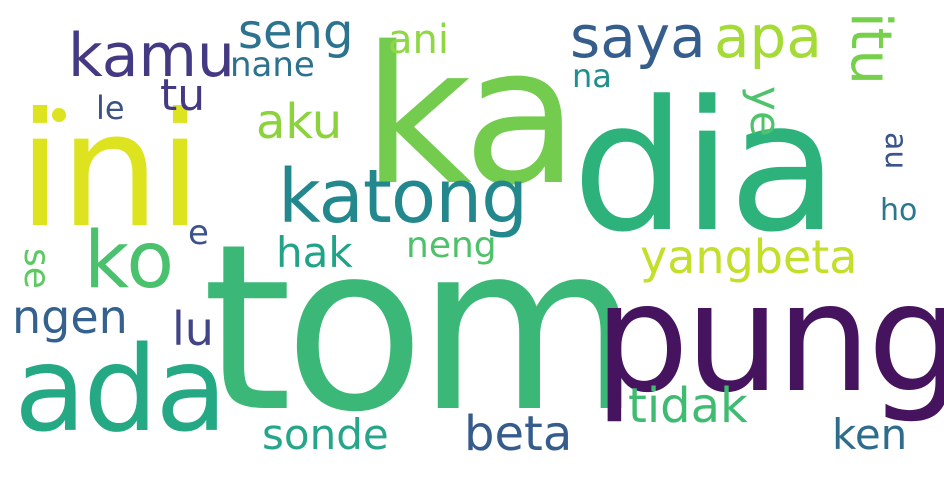 The height and width of the screenshot is (482, 944). I want to click on word-pung: pung, so click(769, 339).